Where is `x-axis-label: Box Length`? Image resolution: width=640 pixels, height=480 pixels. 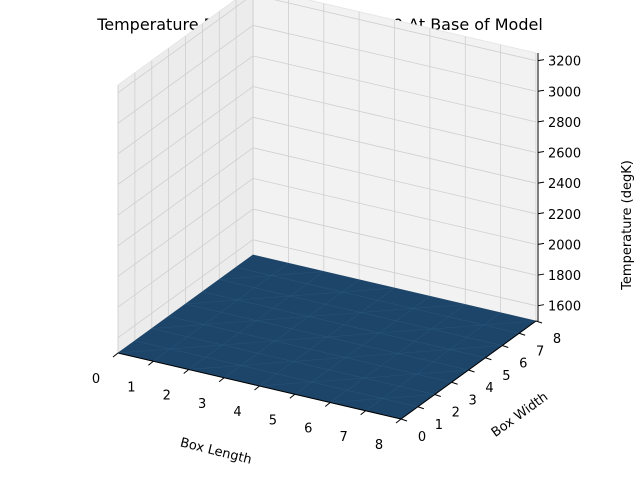
x-axis-label: Box Length is located at coordinates (216, 451).